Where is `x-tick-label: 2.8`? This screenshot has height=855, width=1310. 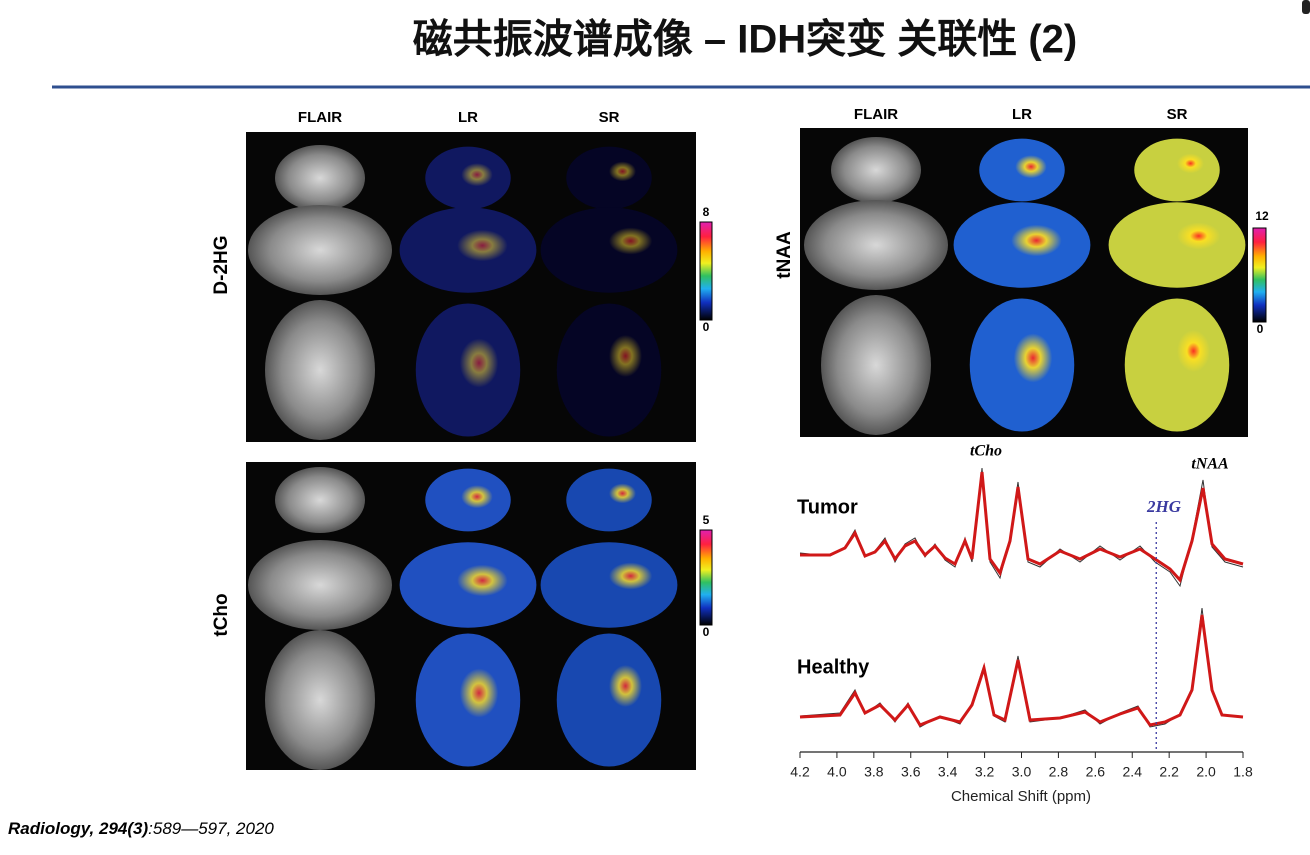 x-tick-label: 2.8 is located at coordinates (1059, 772).